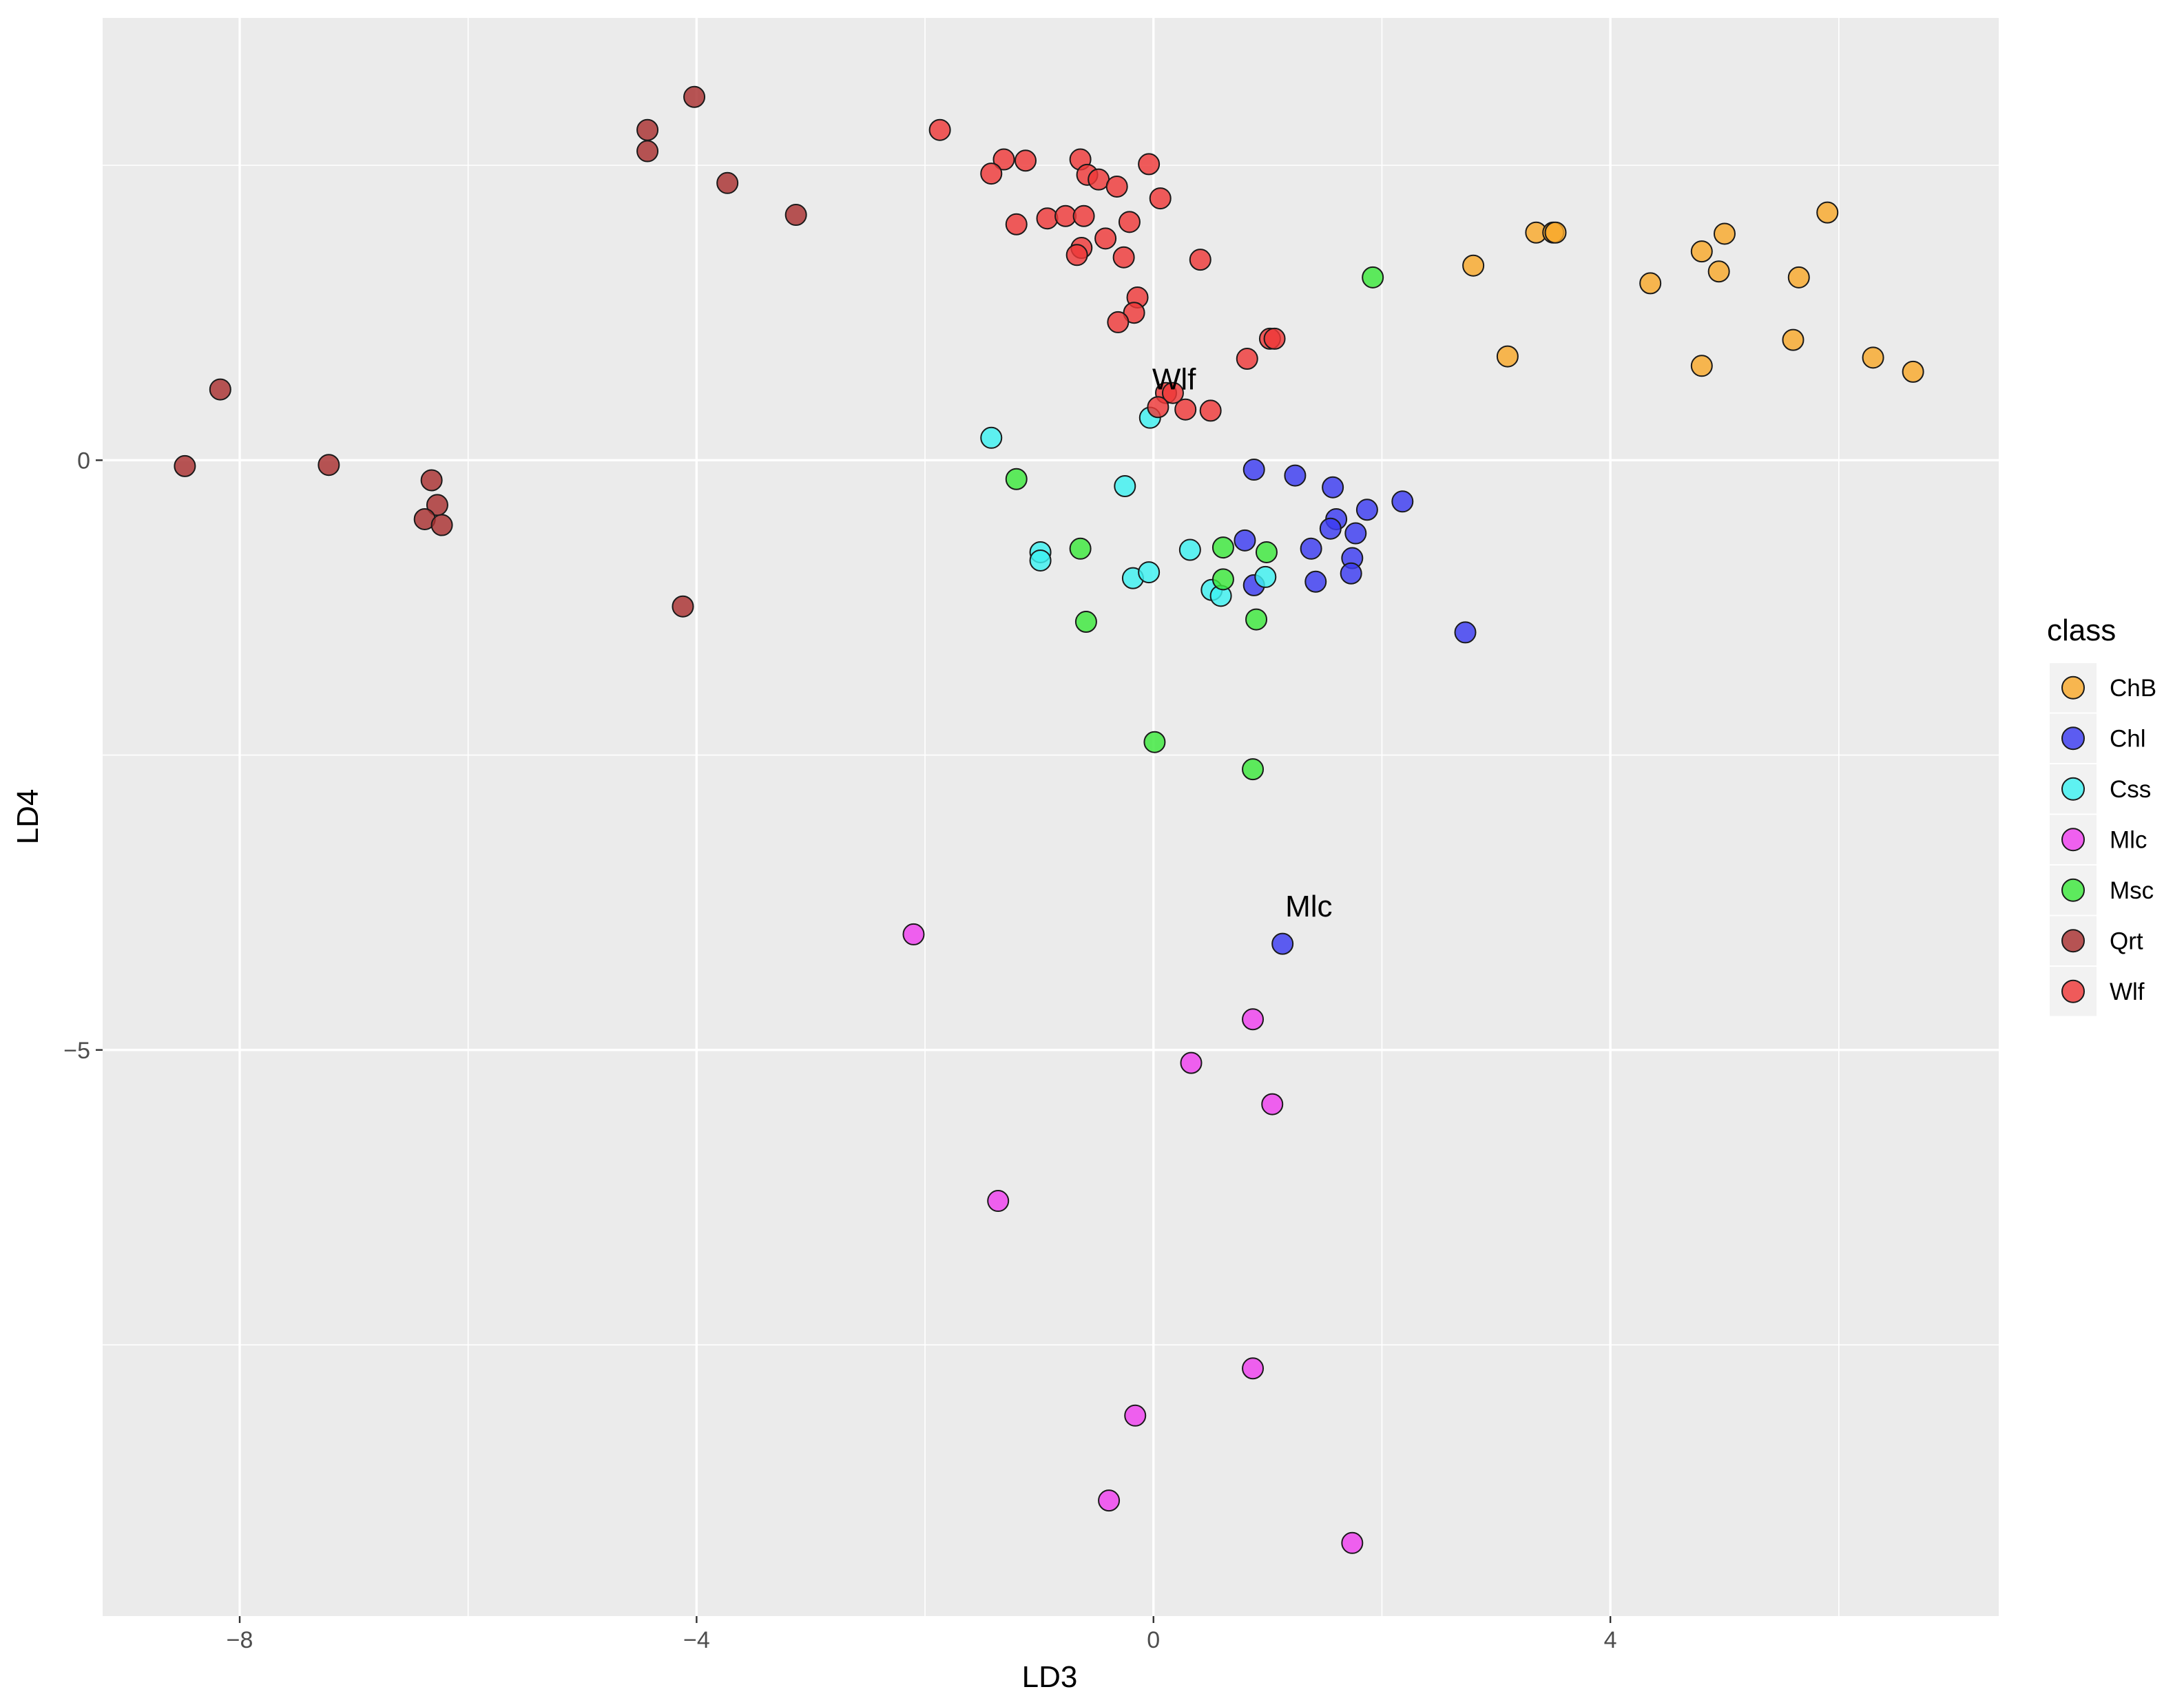 The image size is (2184, 1707). What do you see at coordinates (2126, 941) in the screenshot?
I see `legend-label-qrt: Qrt` at bounding box center [2126, 941].